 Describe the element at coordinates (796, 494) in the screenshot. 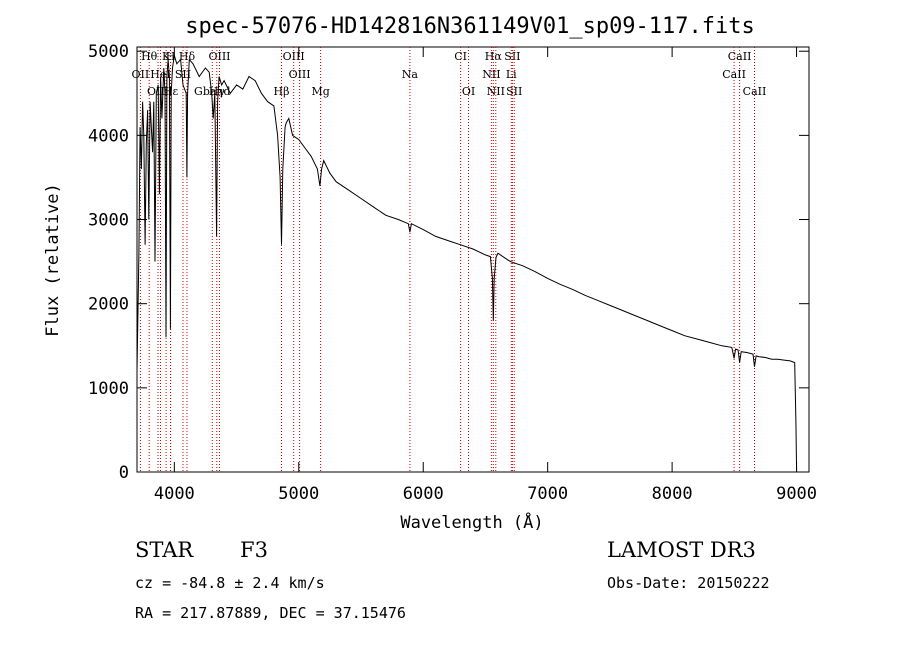

I see `x-tick-label-5: 9000` at that location.